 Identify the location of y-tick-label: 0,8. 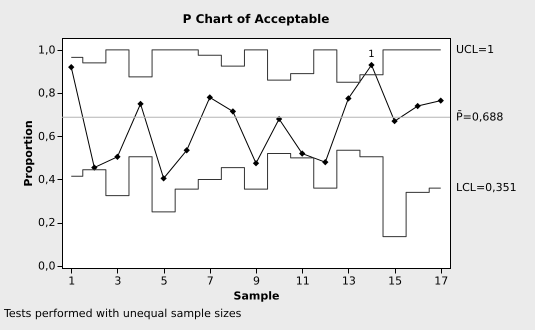
(47, 93).